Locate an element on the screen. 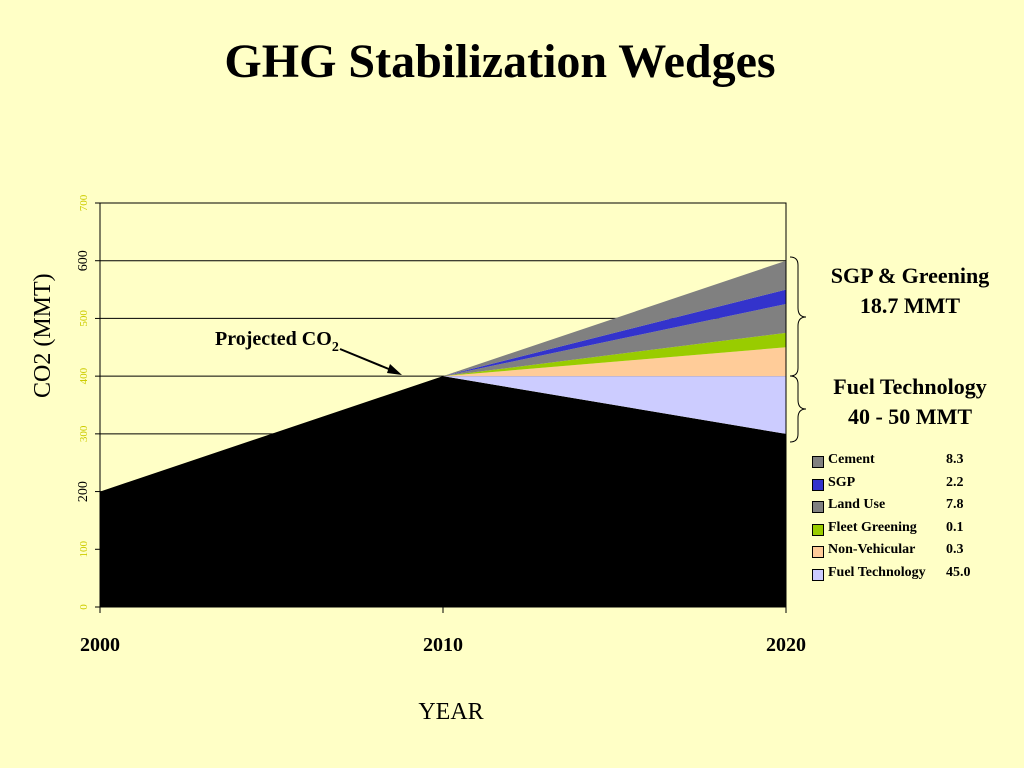  y-tick-label-600: 600 is located at coordinates (83, 260).